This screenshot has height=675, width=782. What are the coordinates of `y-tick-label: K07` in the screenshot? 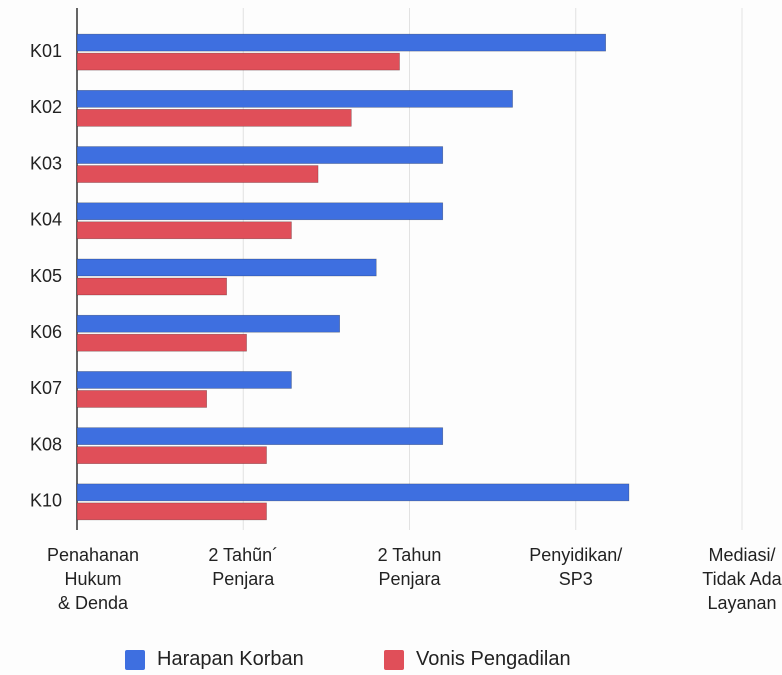 It's located at (46, 388).